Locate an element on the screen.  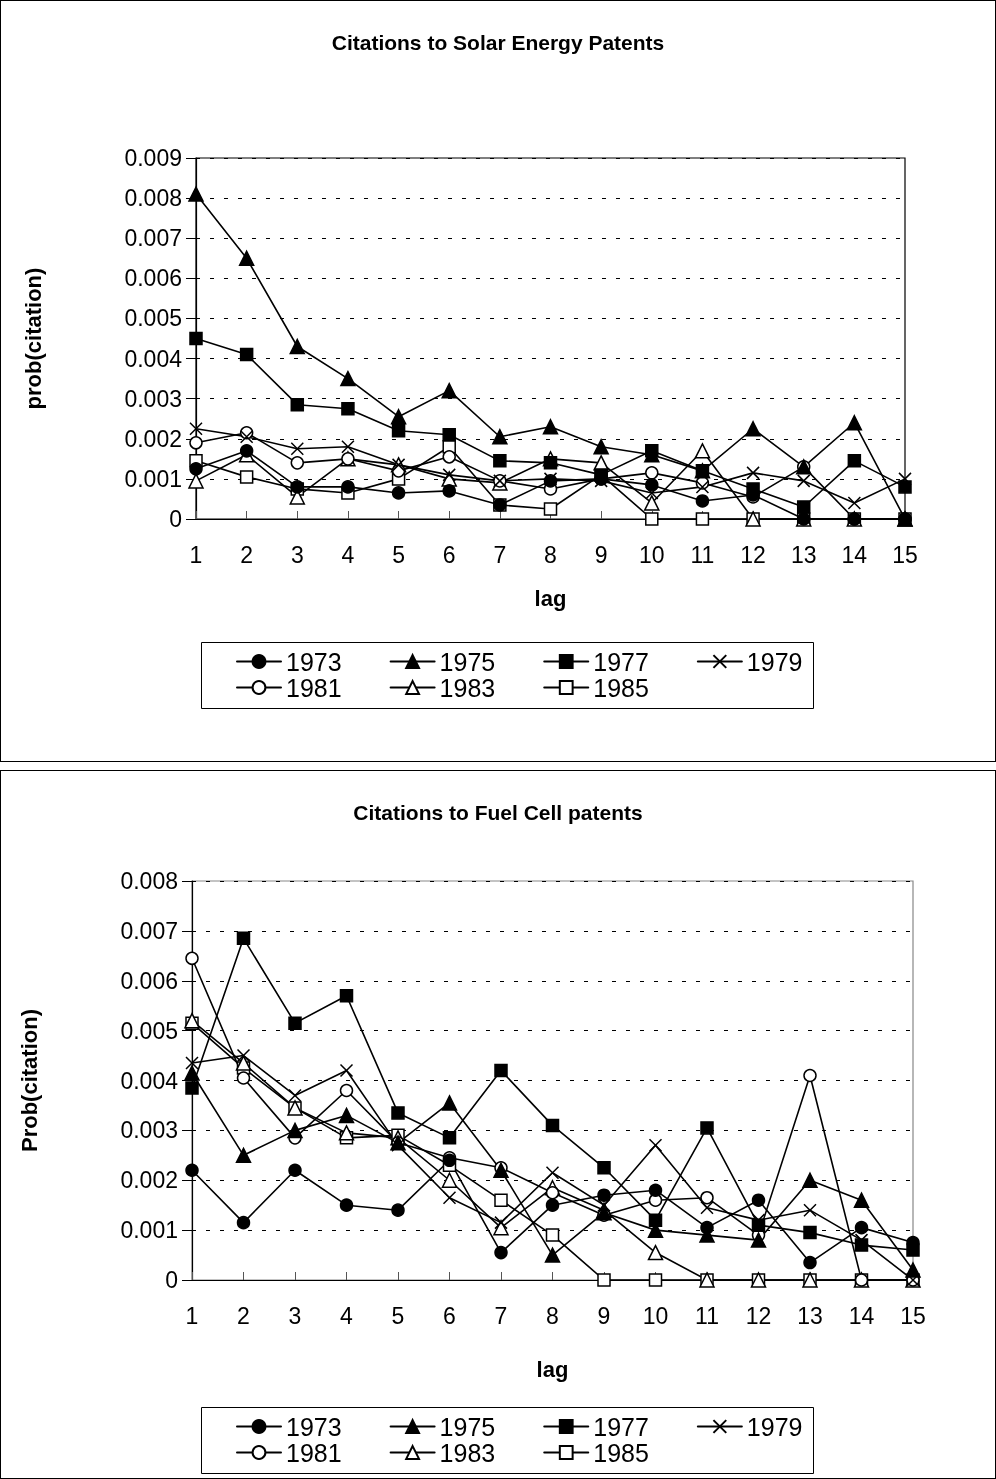
y-axis-title: prob(citation) is located at coordinates (33, 338).